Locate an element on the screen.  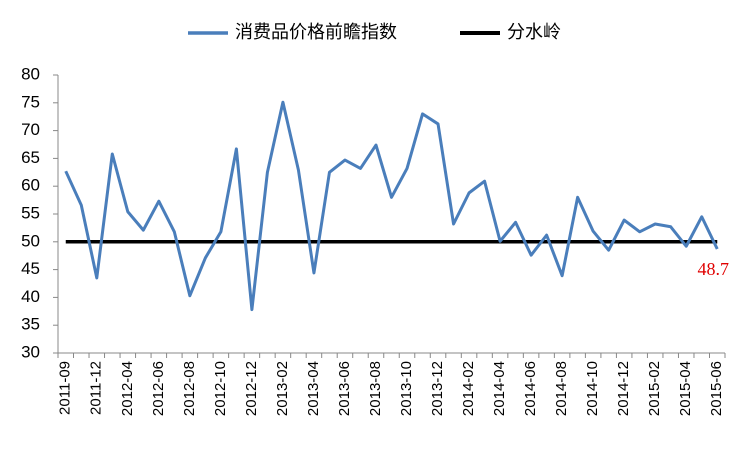
y-tick-label: 40 is located at coordinates (30, 296).